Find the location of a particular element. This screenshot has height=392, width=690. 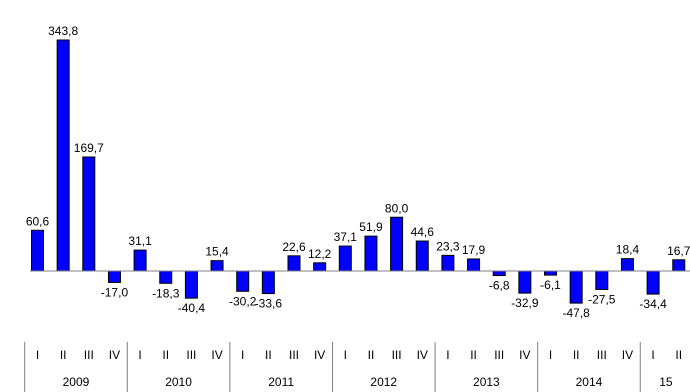

data-label-11: 12,2 is located at coordinates (320, 254).